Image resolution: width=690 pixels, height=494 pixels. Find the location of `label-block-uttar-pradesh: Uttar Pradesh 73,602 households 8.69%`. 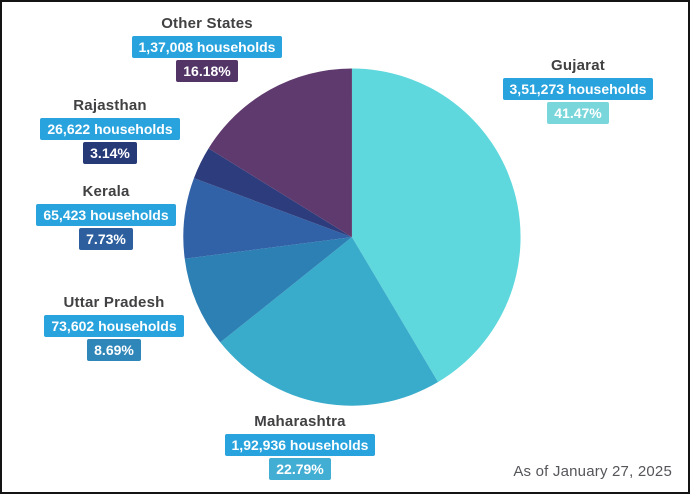

label-block-uttar-pradesh: Uttar Pradesh 73,602 households 8.69% is located at coordinates (114, 328).